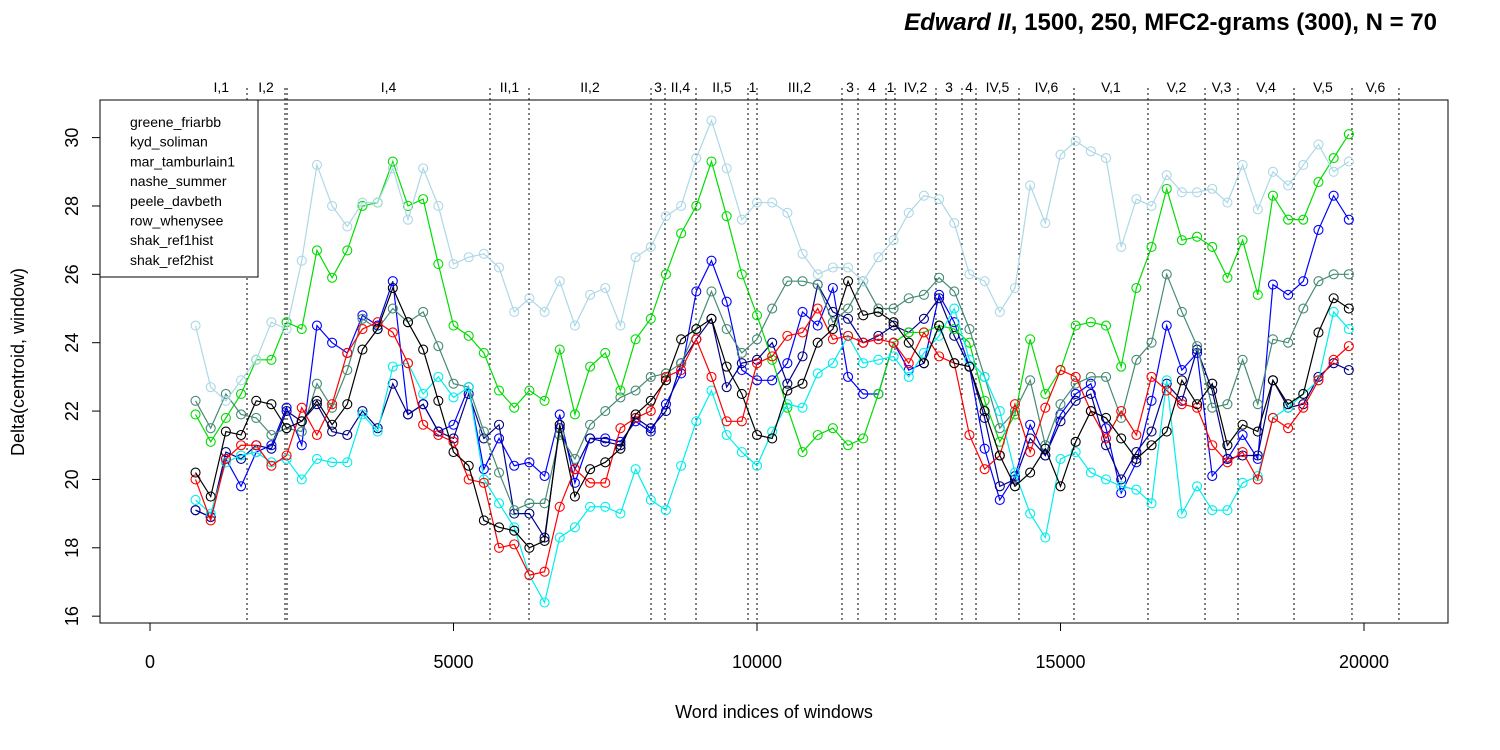 The width and height of the screenshot is (1500, 750). Describe the element at coordinates (176, 201) in the screenshot. I see `legend-entry: peele_davbeth` at that location.